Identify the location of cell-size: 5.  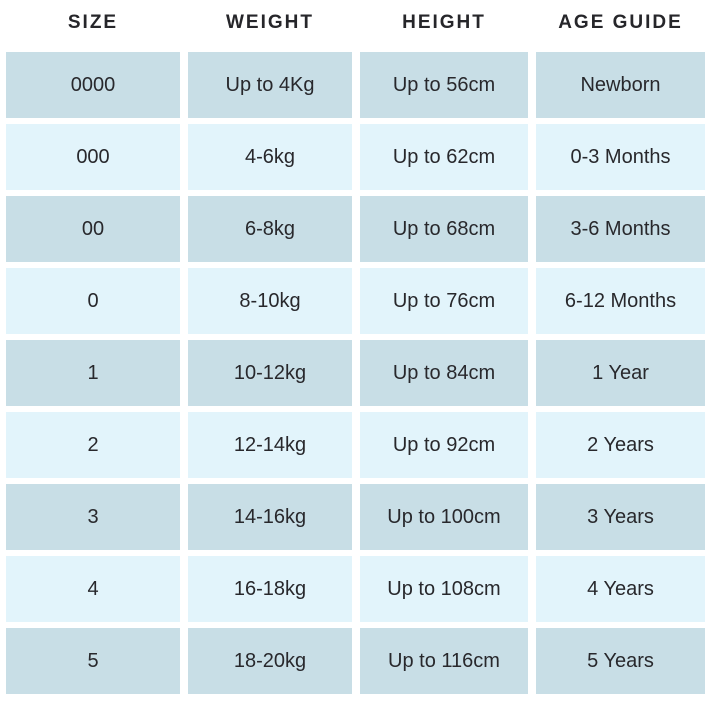
(93, 661).